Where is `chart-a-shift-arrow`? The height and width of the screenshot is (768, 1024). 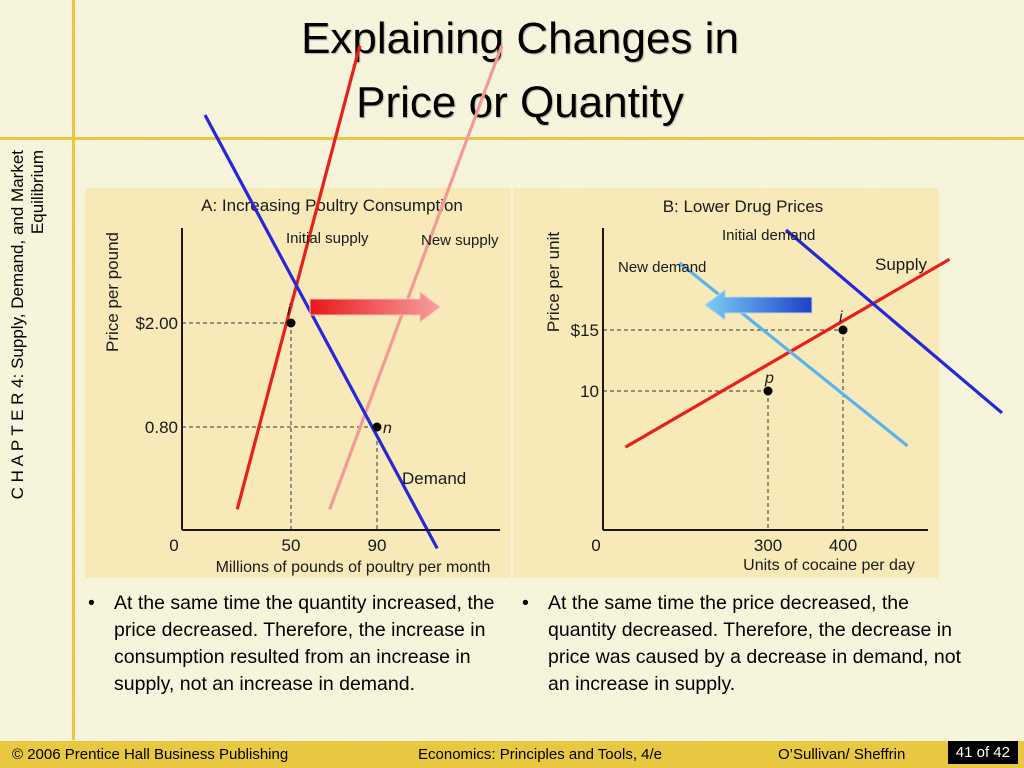
chart-a-shift-arrow is located at coordinates (375, 307).